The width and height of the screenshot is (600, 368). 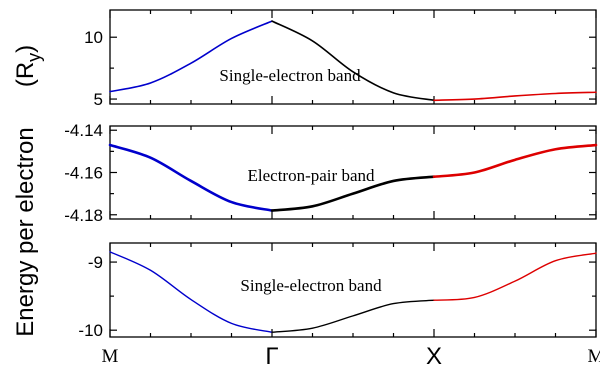 What do you see at coordinates (311, 175) in the screenshot?
I see `annotation-electron-pair: Electron-pair band` at bounding box center [311, 175].